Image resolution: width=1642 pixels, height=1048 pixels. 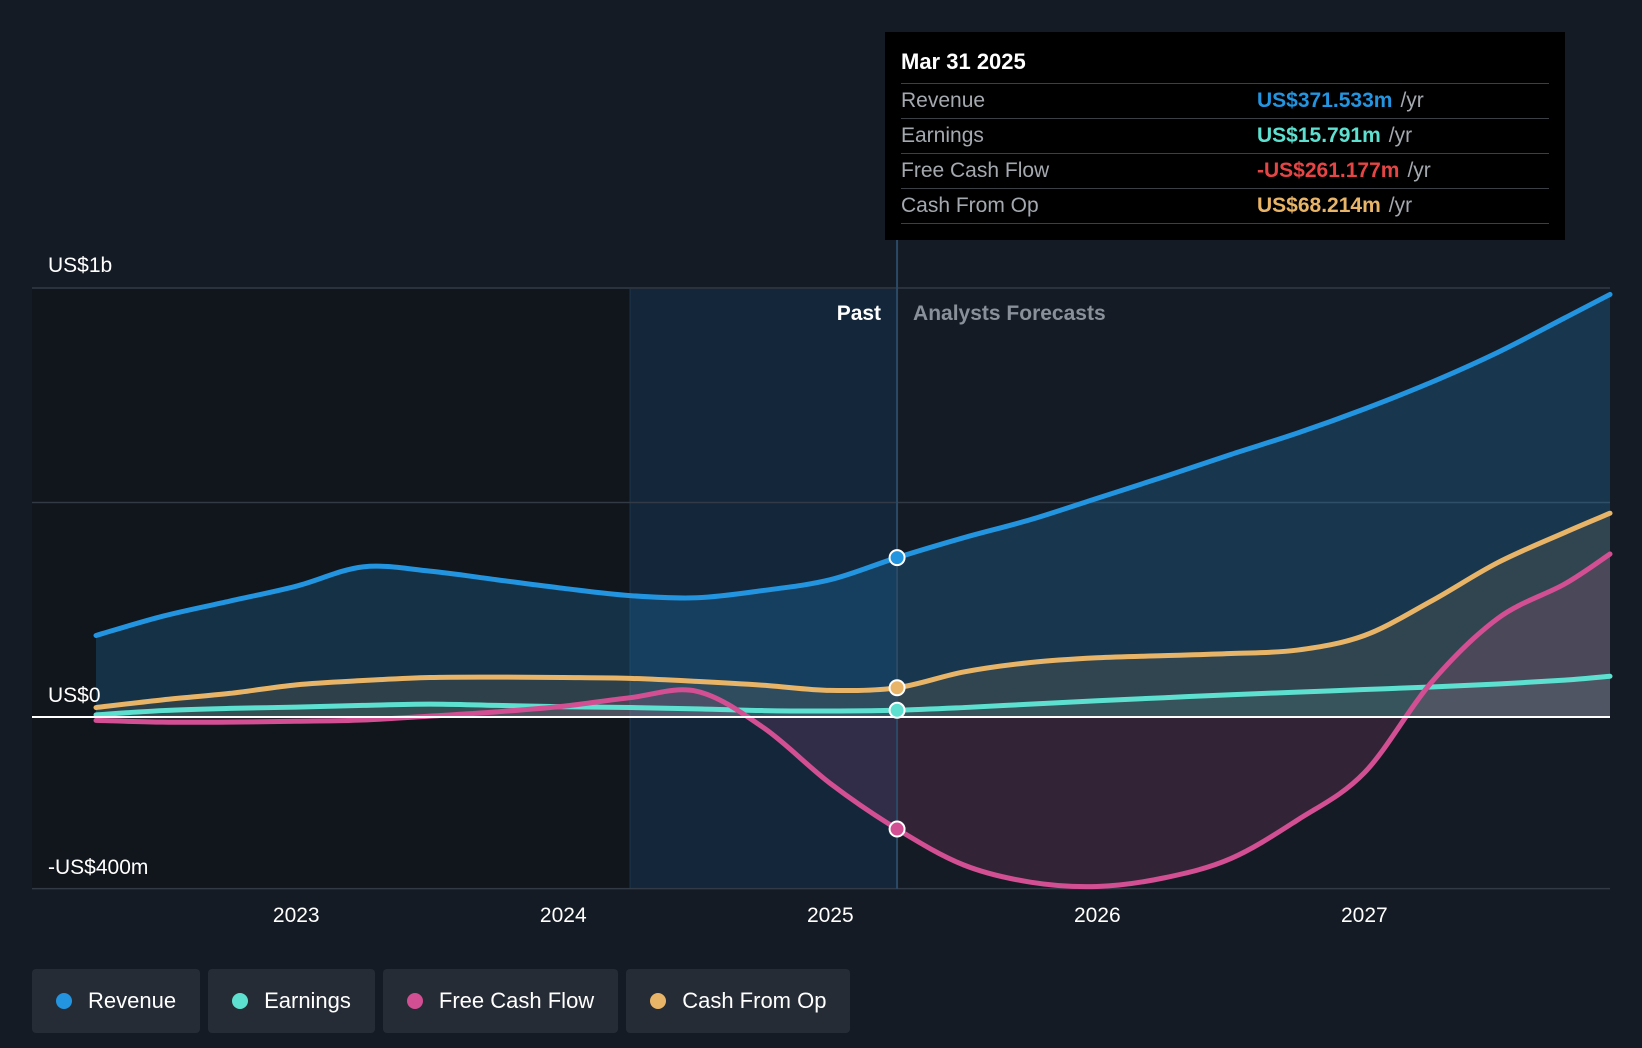 What do you see at coordinates (754, 1000) in the screenshot?
I see `legend-label: Cash From Op` at bounding box center [754, 1000].